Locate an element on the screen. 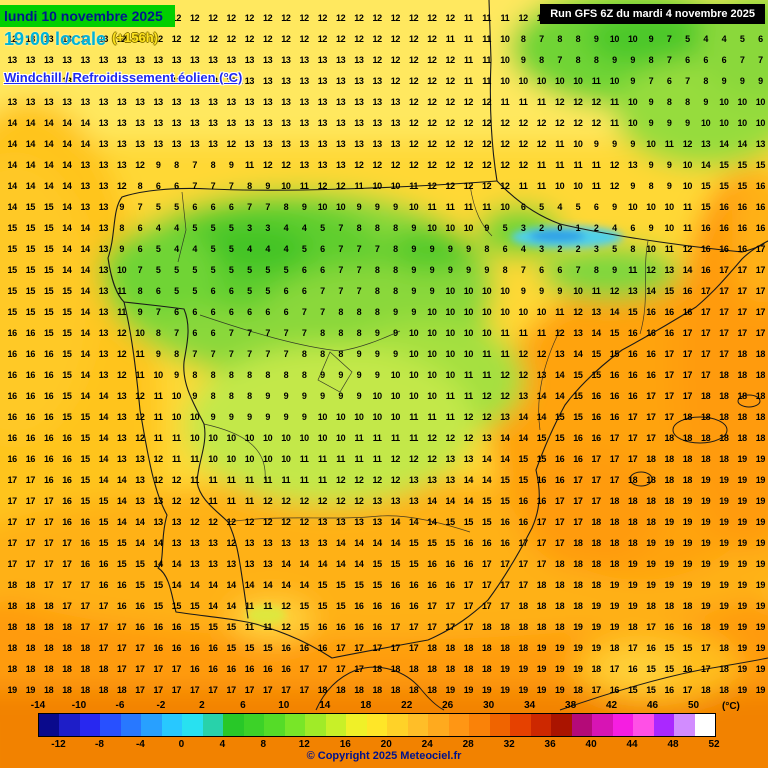 The height and width of the screenshot is (768, 768). colorbar-tick-label: 30 is located at coordinates (489, 705).